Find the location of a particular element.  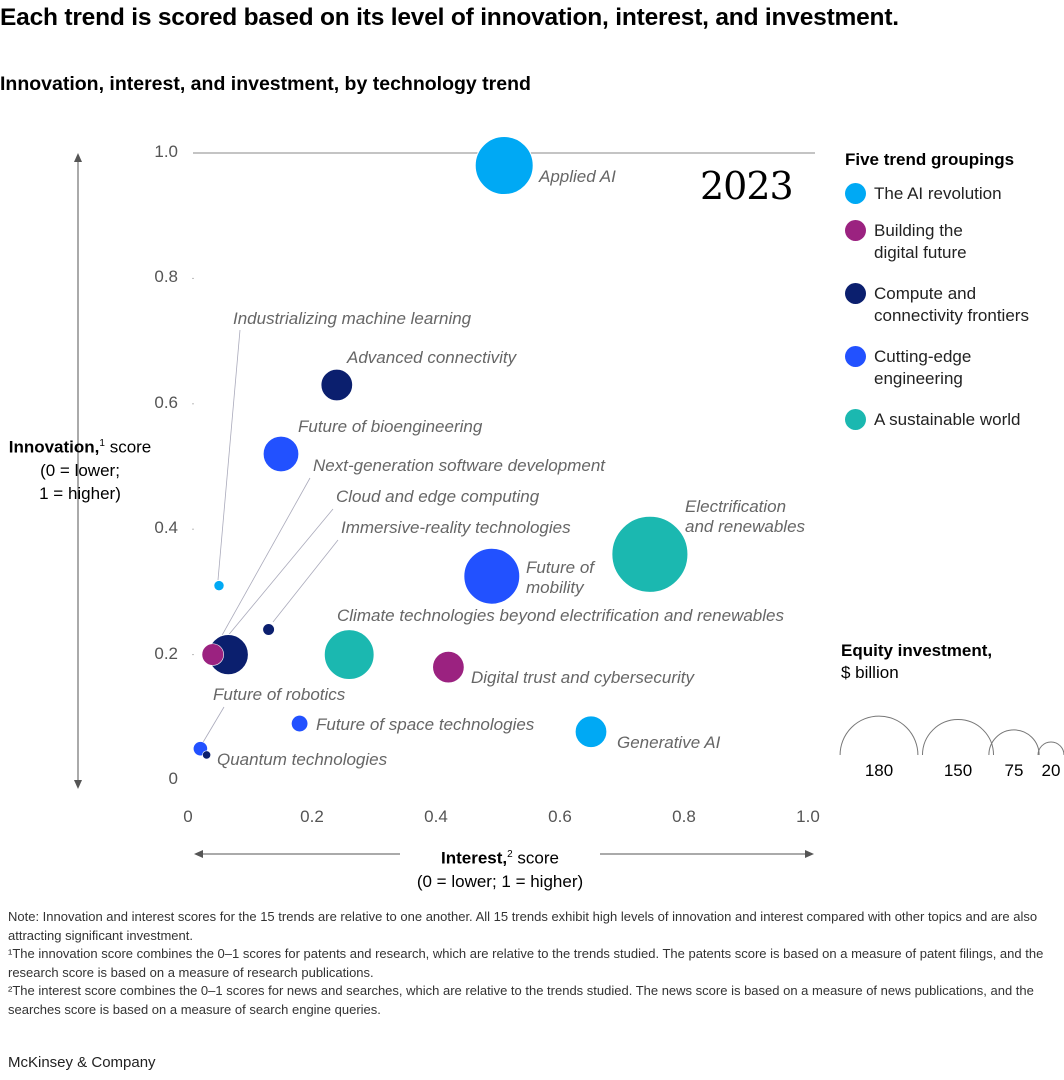

x-tick-label: 0.4 is located at coordinates (436, 816).